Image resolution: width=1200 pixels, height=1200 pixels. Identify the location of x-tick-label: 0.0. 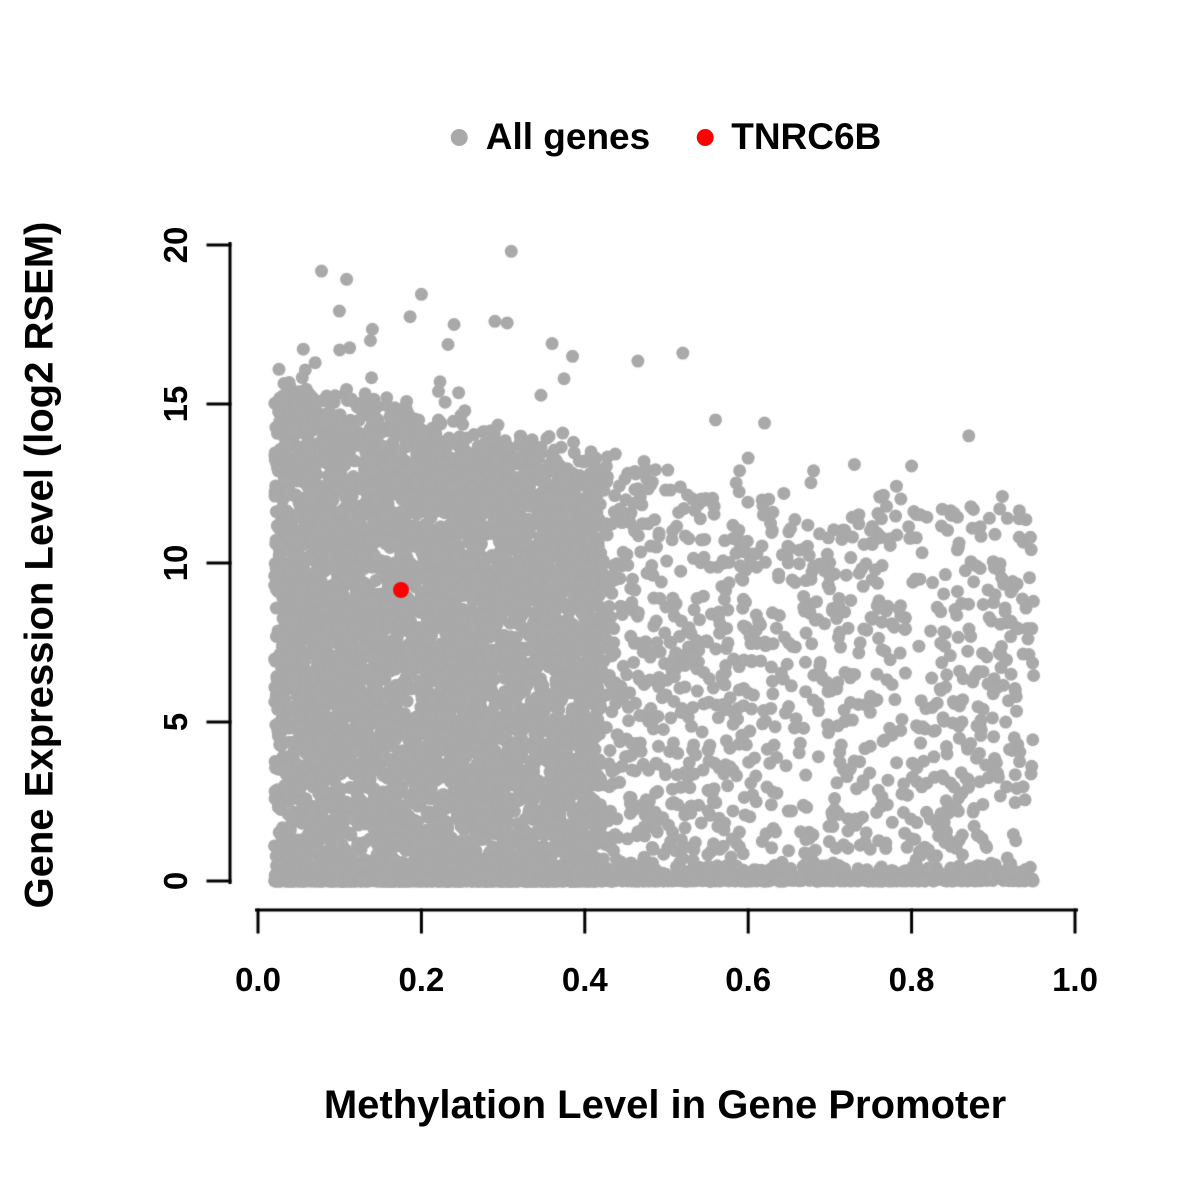
(258, 979).